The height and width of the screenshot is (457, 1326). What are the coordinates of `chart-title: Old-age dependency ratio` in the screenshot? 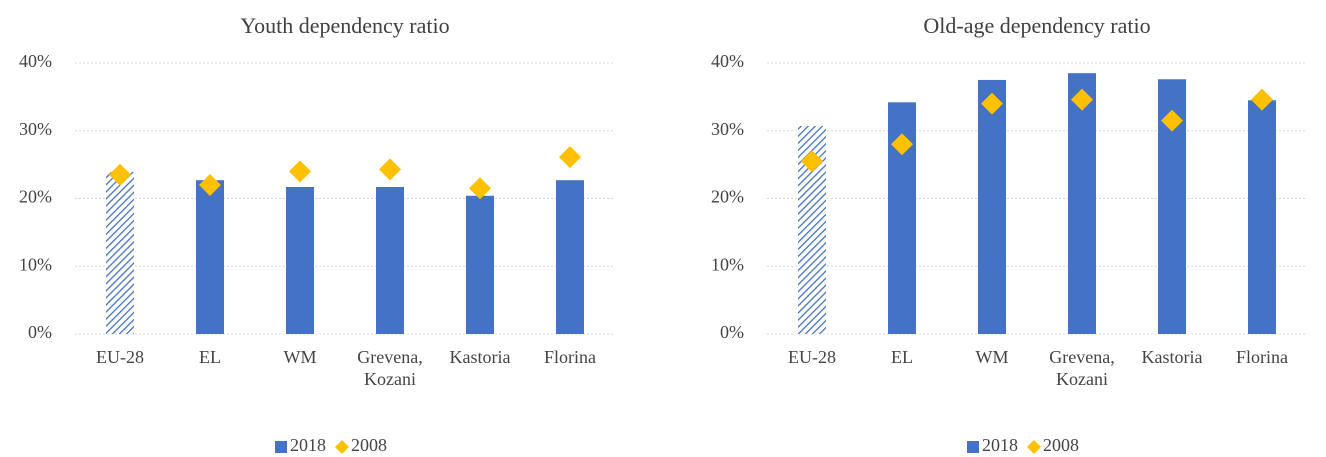 It's located at (1036, 25).